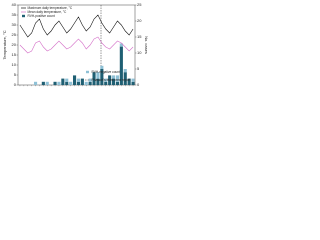 This screenshot has height=240, width=320. What do you see at coordinates (139, 20) in the screenshot?
I see `y2-tick-label: 20` at bounding box center [139, 20].